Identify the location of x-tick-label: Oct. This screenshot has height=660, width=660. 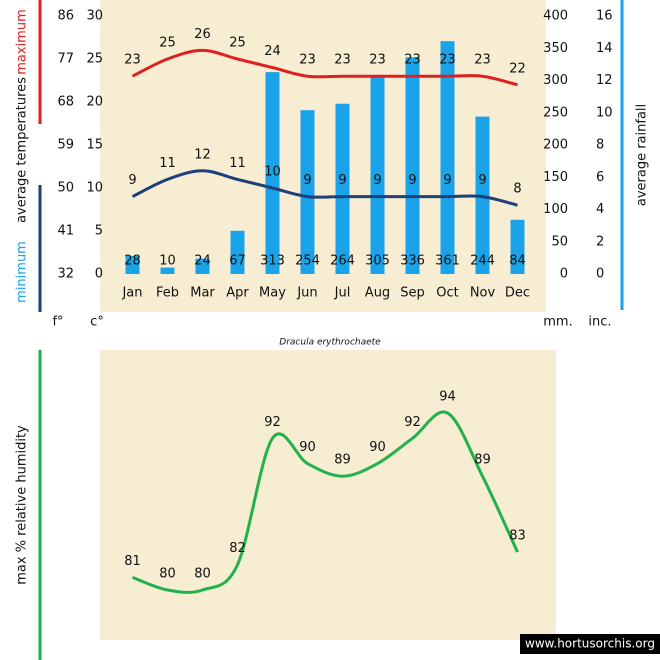
(447, 293).